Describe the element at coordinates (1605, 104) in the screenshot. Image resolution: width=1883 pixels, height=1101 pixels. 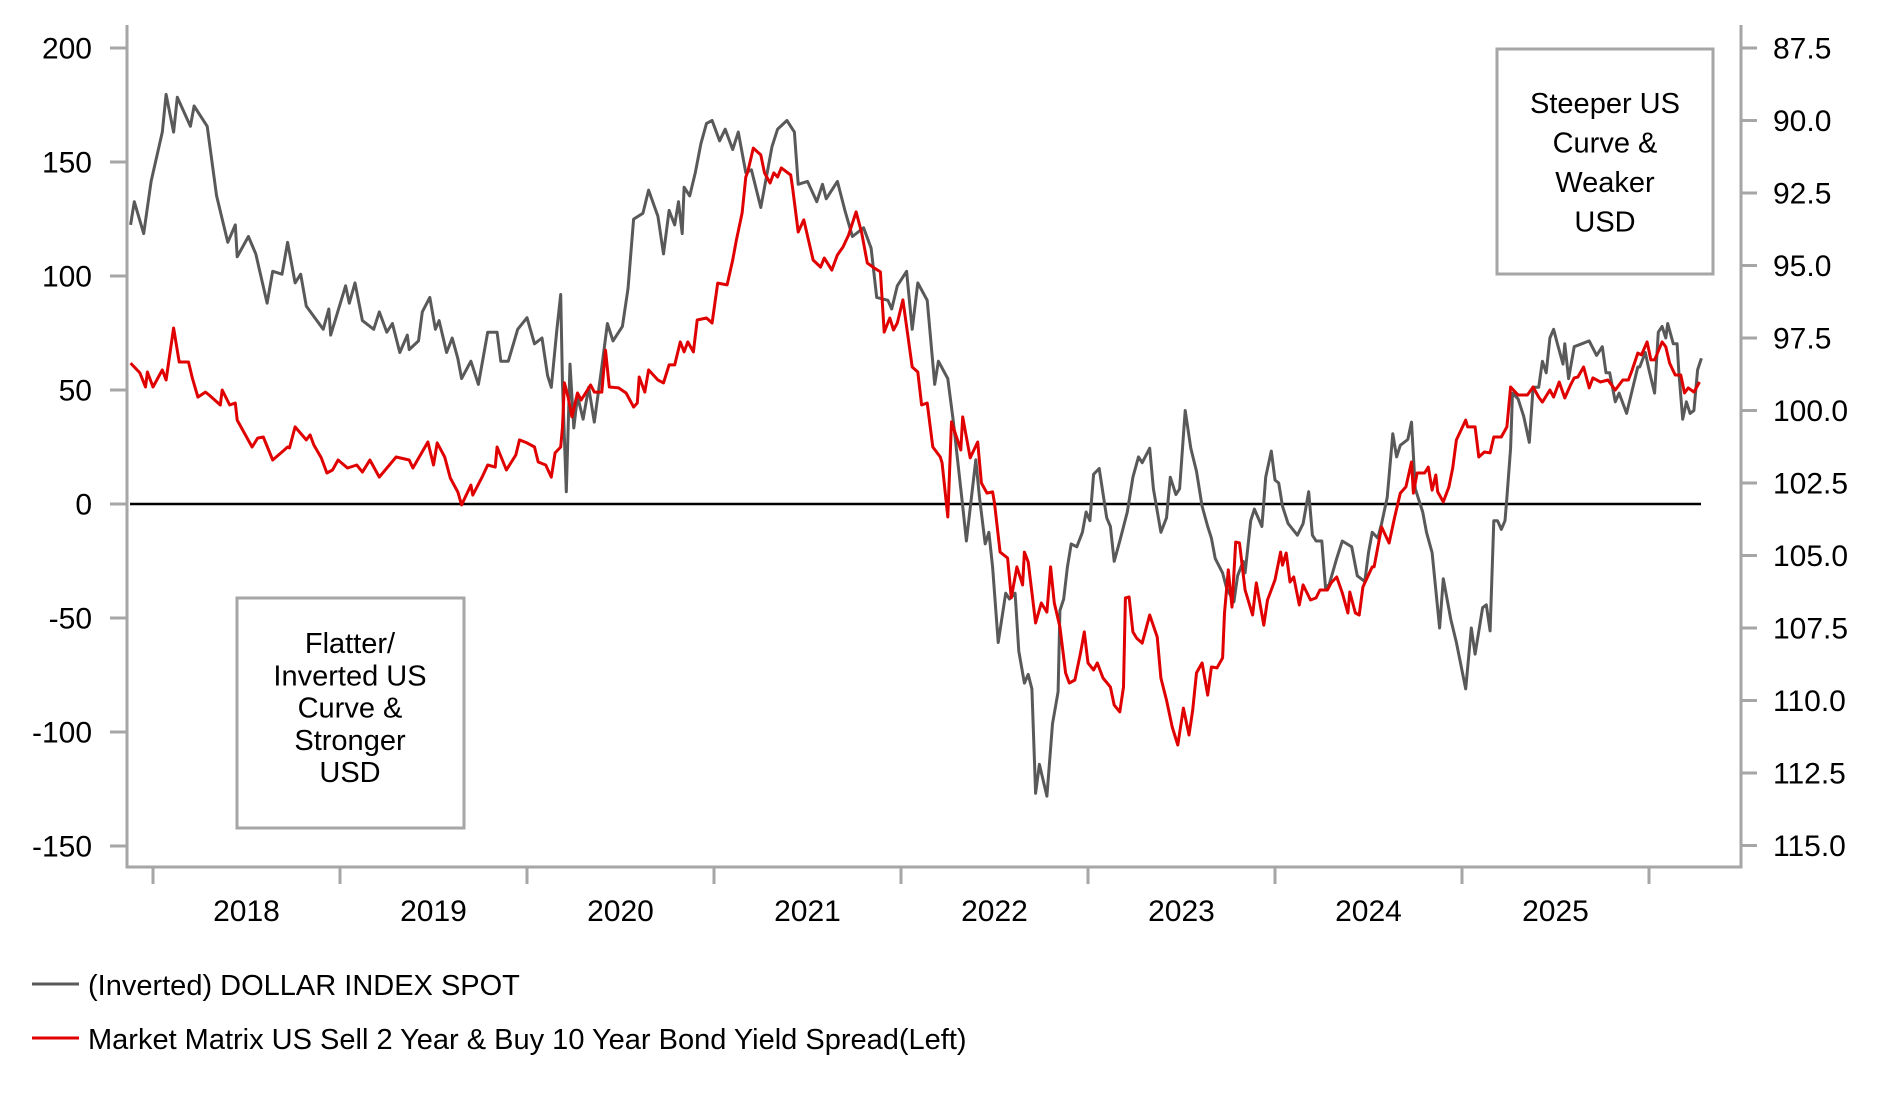
I see `annotation-text-line: Steeper US` at that location.